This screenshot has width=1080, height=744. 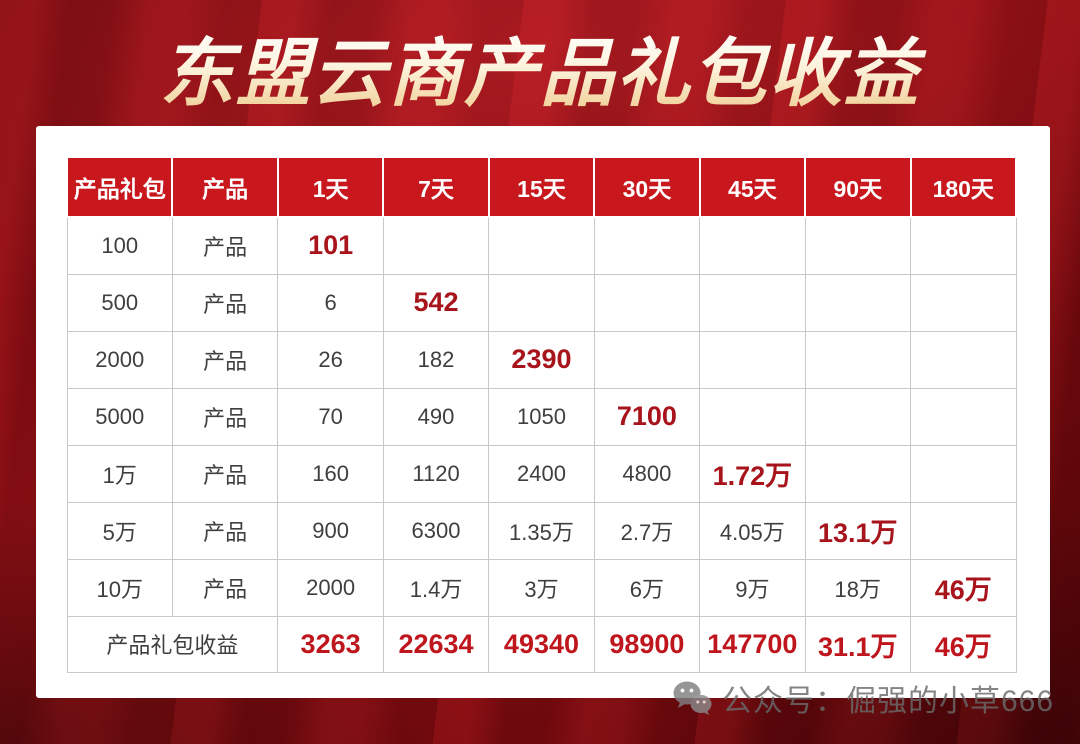 I want to click on column-header-product: 产品, so click(x=225, y=187).